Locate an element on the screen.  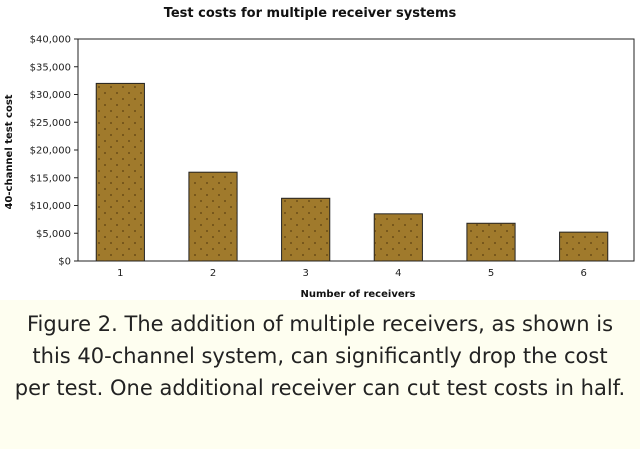
y-tick-label: $25,000 is located at coordinates (50, 123).